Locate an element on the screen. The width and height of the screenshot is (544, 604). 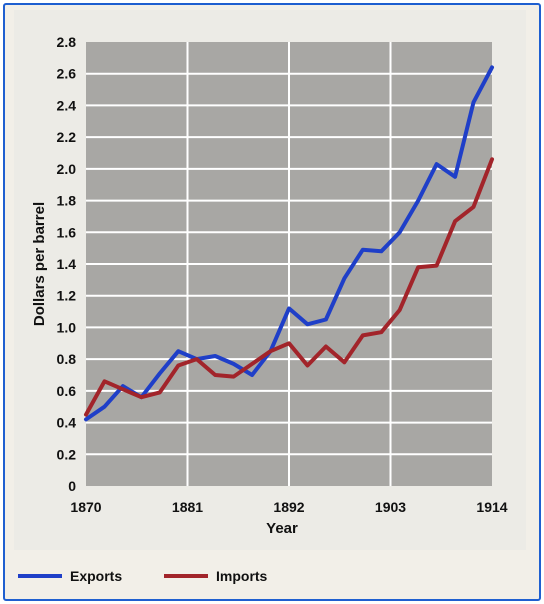
x-axis-title: Year is located at coordinates (282, 528).